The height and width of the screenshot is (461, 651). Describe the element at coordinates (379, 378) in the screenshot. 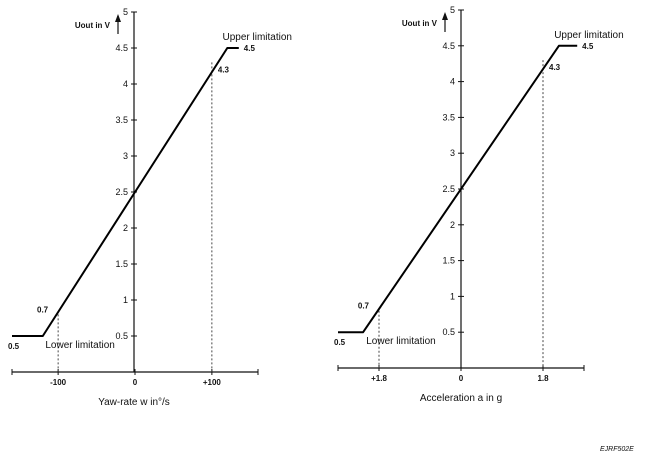

I see `x-tick-label: +1.8` at that location.